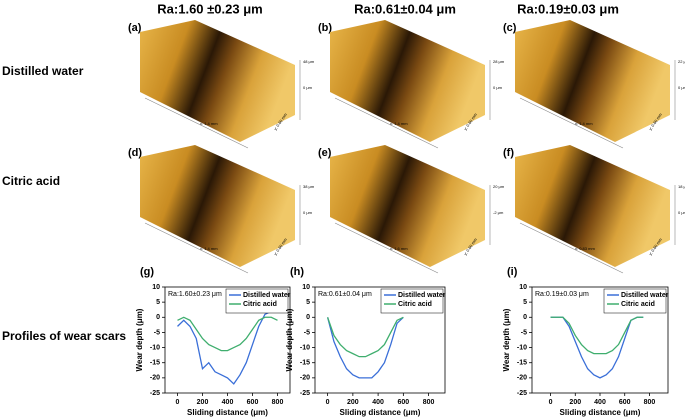 This screenshot has width=685, height=418. I want to click on z-label: 38 μm, so click(309, 186).